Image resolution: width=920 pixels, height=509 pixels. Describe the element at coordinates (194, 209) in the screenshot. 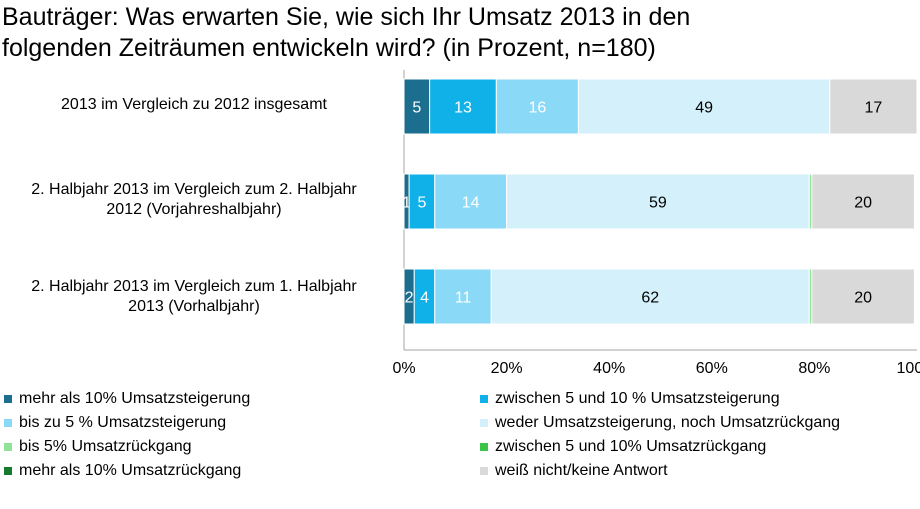

I see `category-label-2-line-2: 2012 (Vorjahreshalbjahr)` at that location.